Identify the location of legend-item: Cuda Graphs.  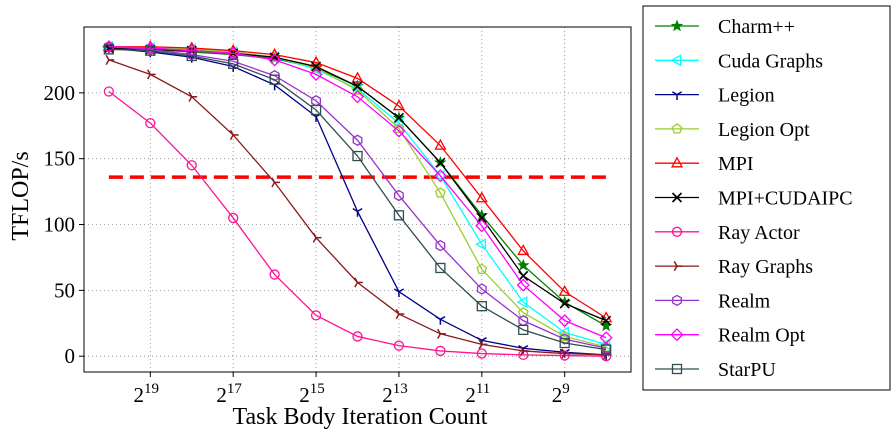
(739, 61).